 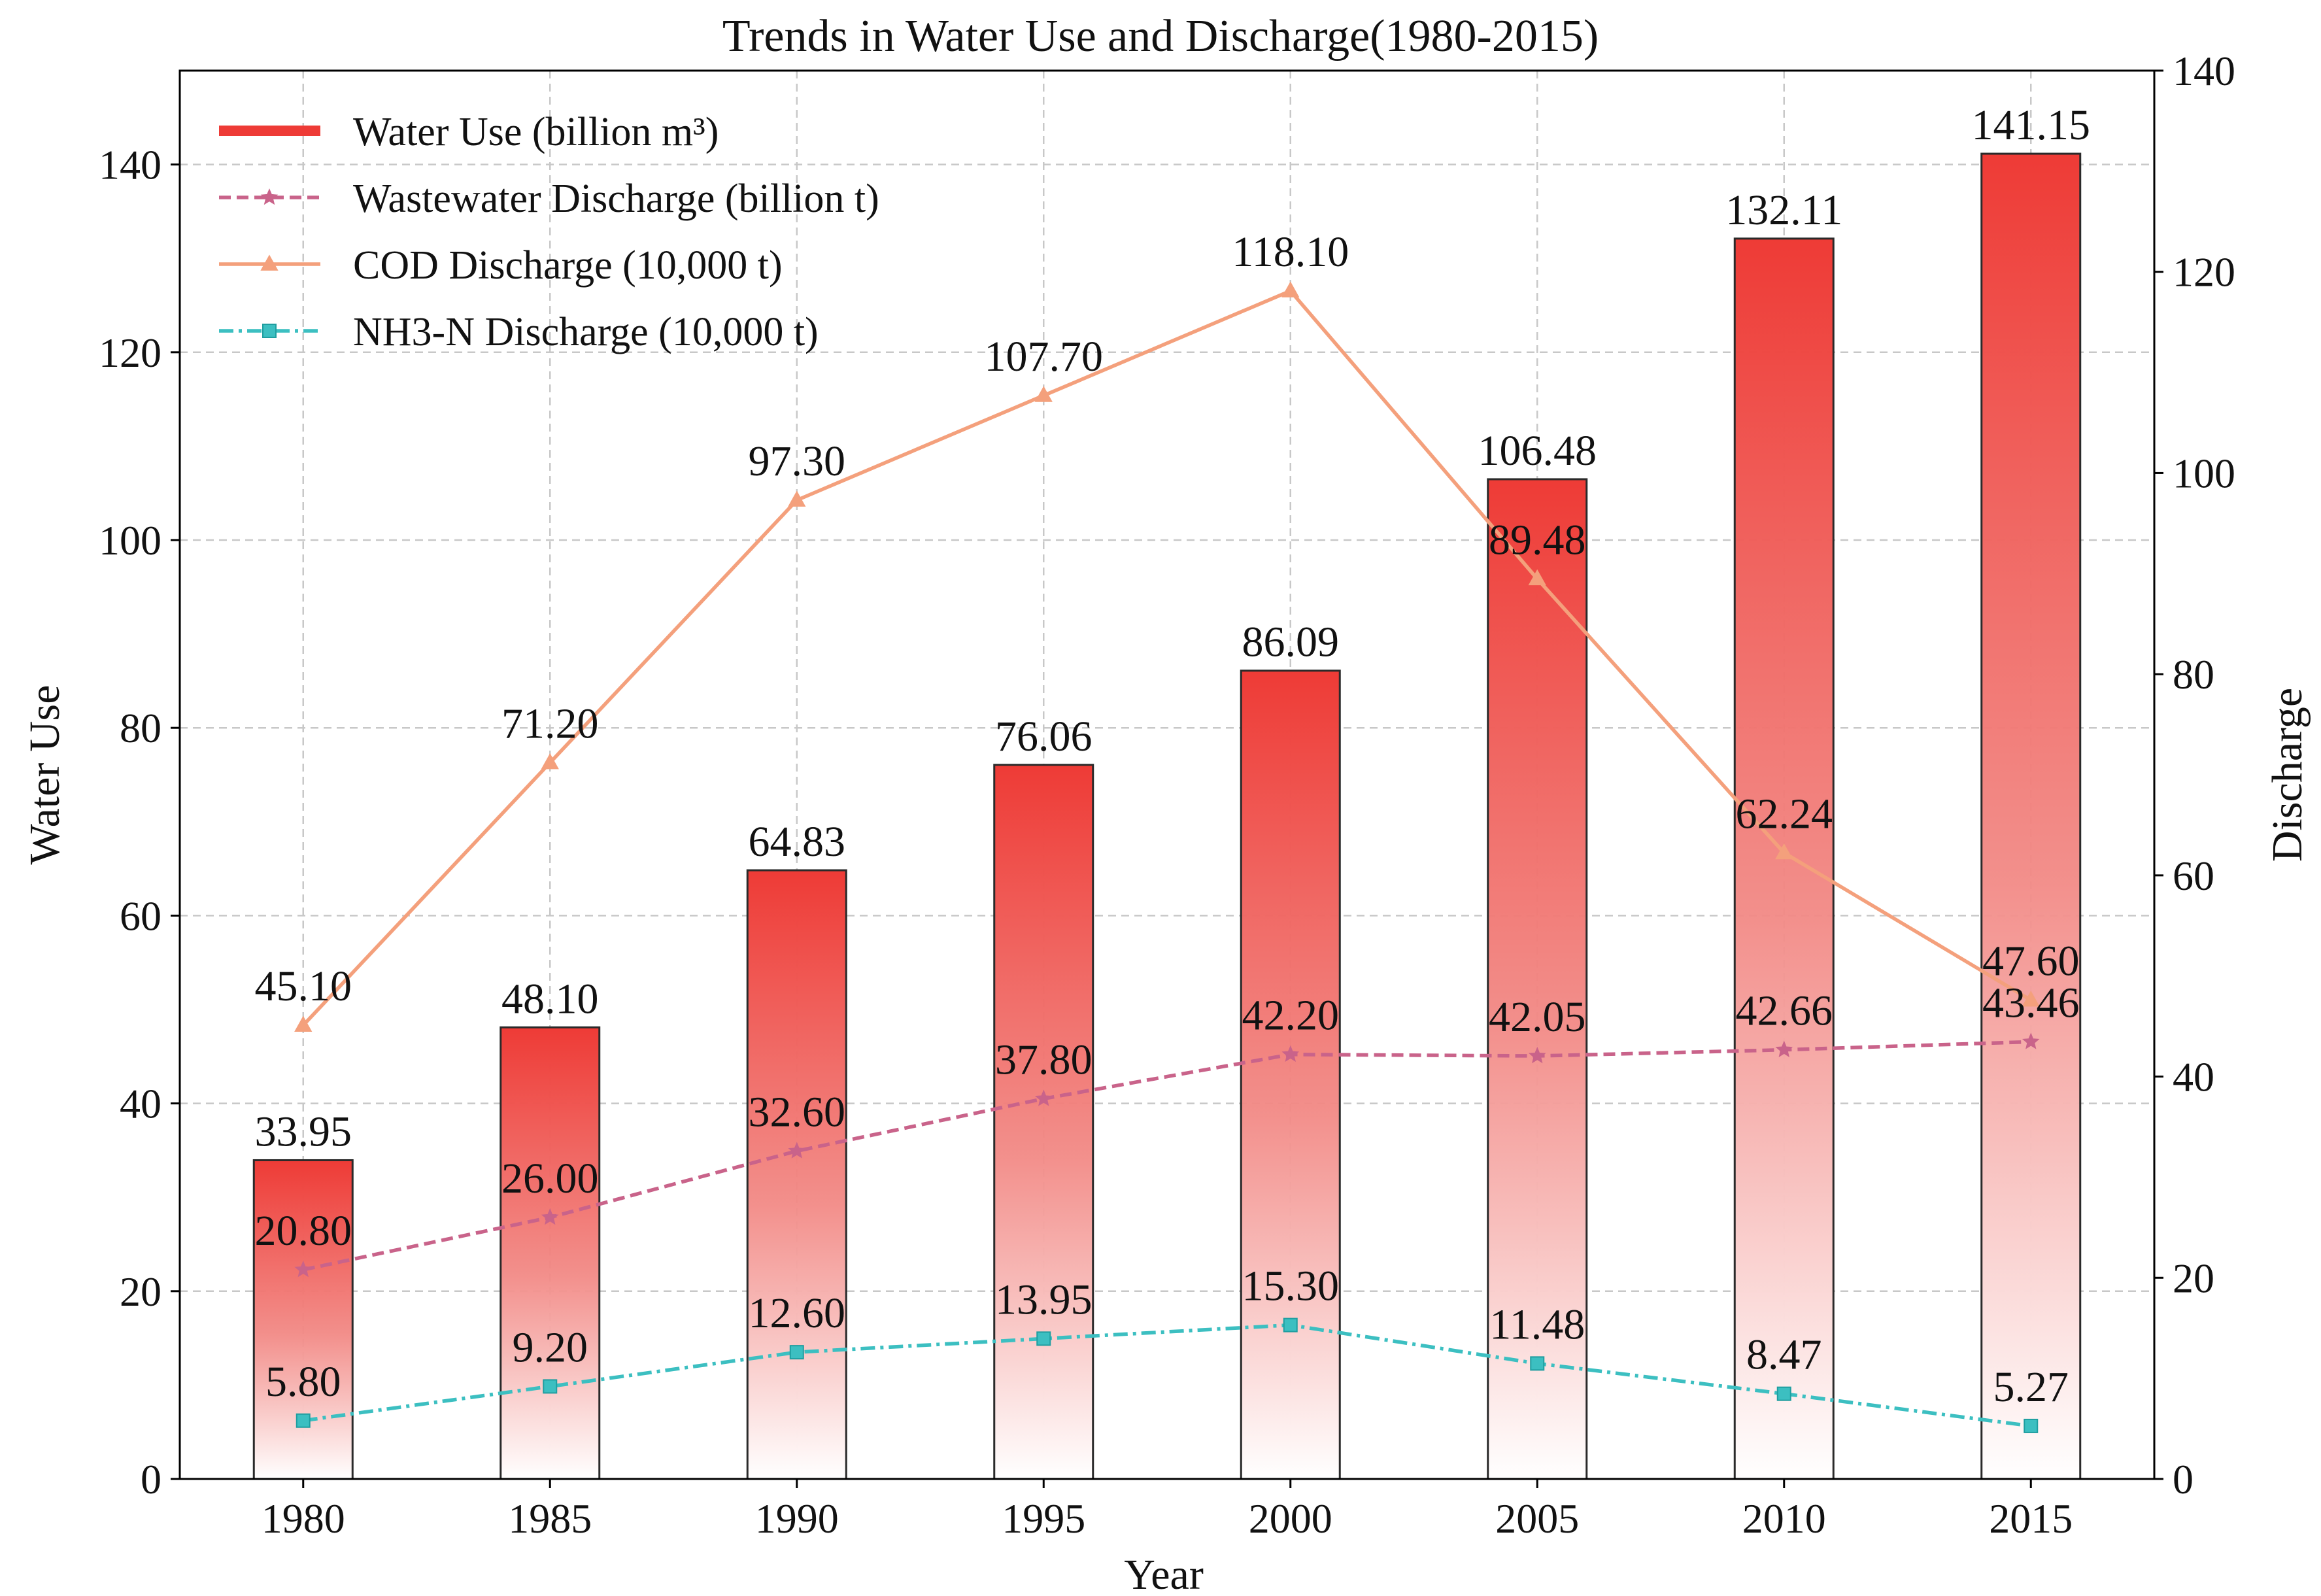 What do you see at coordinates (797, 1518) in the screenshot?
I see `x-tick-label: 1990` at bounding box center [797, 1518].